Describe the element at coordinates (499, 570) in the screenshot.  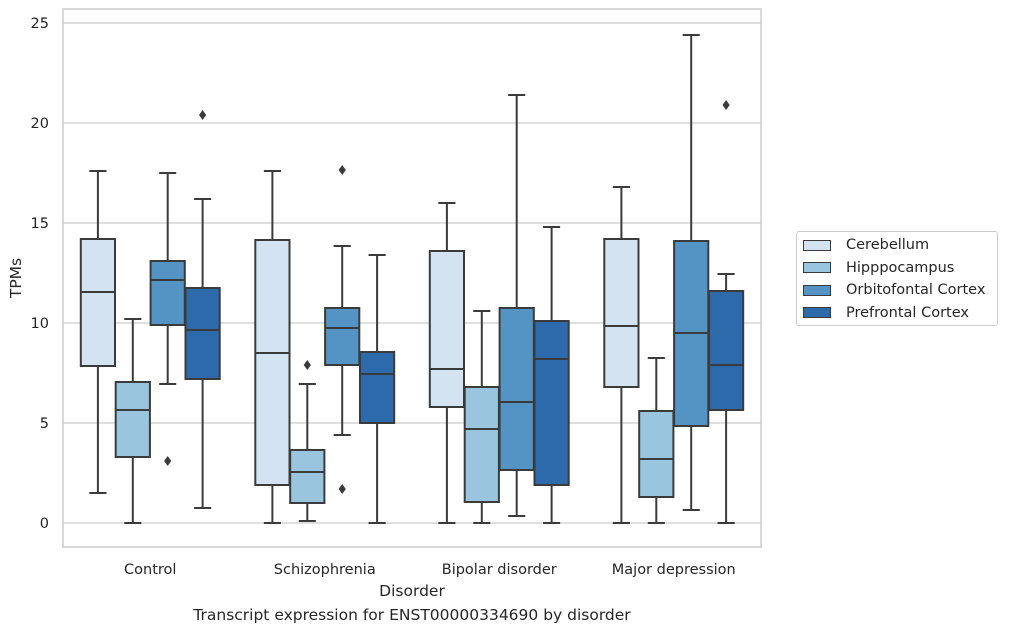
I see `x-tick-label: Bipolar disorder` at that location.